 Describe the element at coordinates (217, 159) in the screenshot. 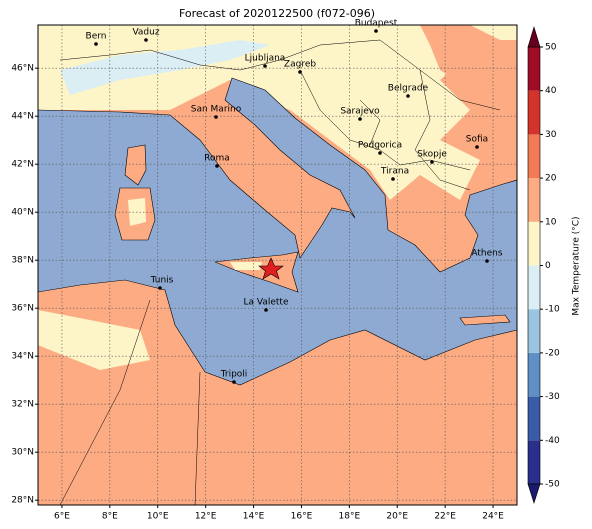

I see `city-label: Roma` at that location.